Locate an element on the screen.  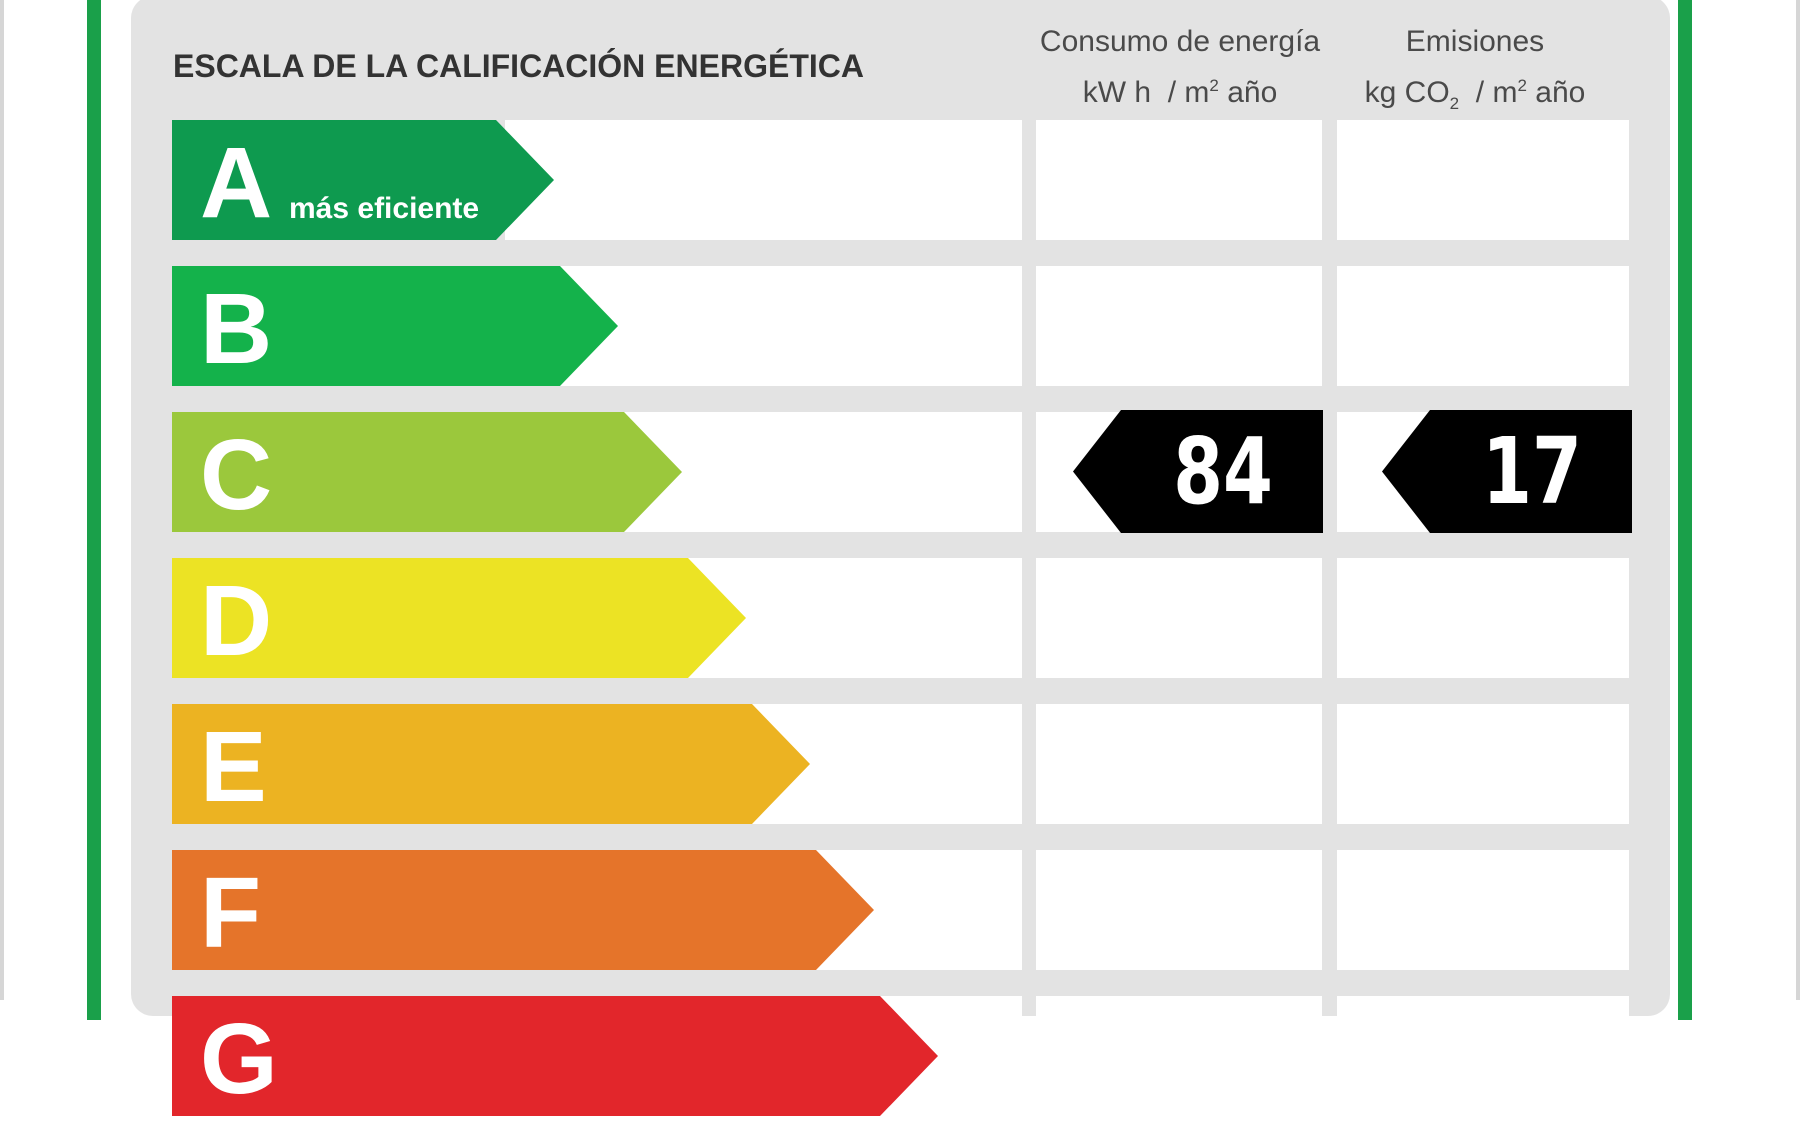
class-d-arrow: D is located at coordinates (459, 618).